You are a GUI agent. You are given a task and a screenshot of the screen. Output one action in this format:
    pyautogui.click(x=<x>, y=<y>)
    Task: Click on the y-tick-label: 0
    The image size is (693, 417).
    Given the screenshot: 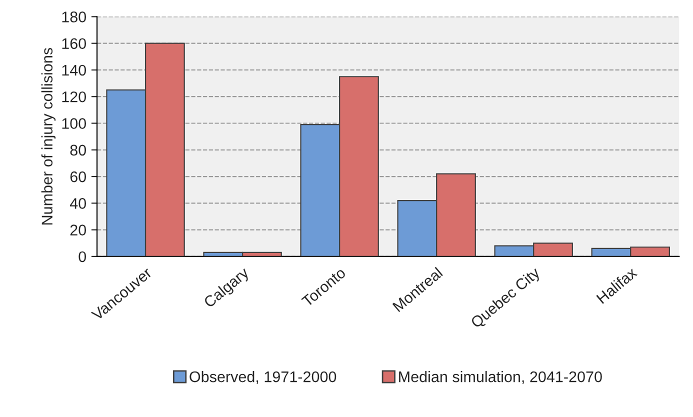 What is the action you would take?
    pyautogui.click(x=82, y=256)
    